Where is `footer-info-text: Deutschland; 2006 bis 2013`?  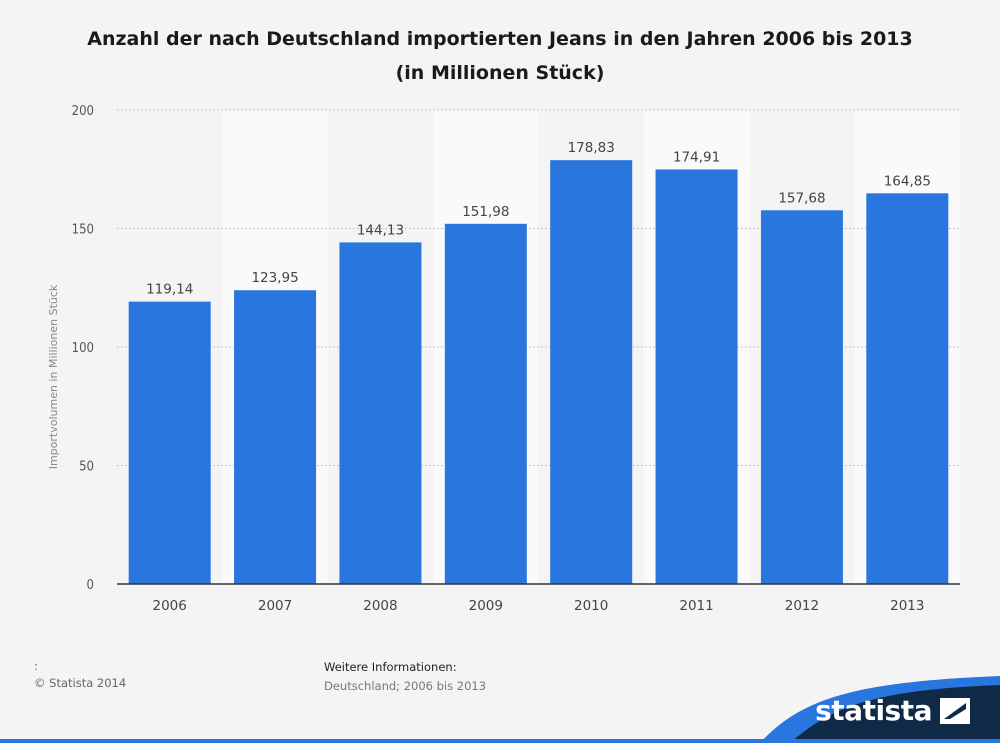 footer-info-text: Deutschland; 2006 bis 2013 is located at coordinates (405, 686).